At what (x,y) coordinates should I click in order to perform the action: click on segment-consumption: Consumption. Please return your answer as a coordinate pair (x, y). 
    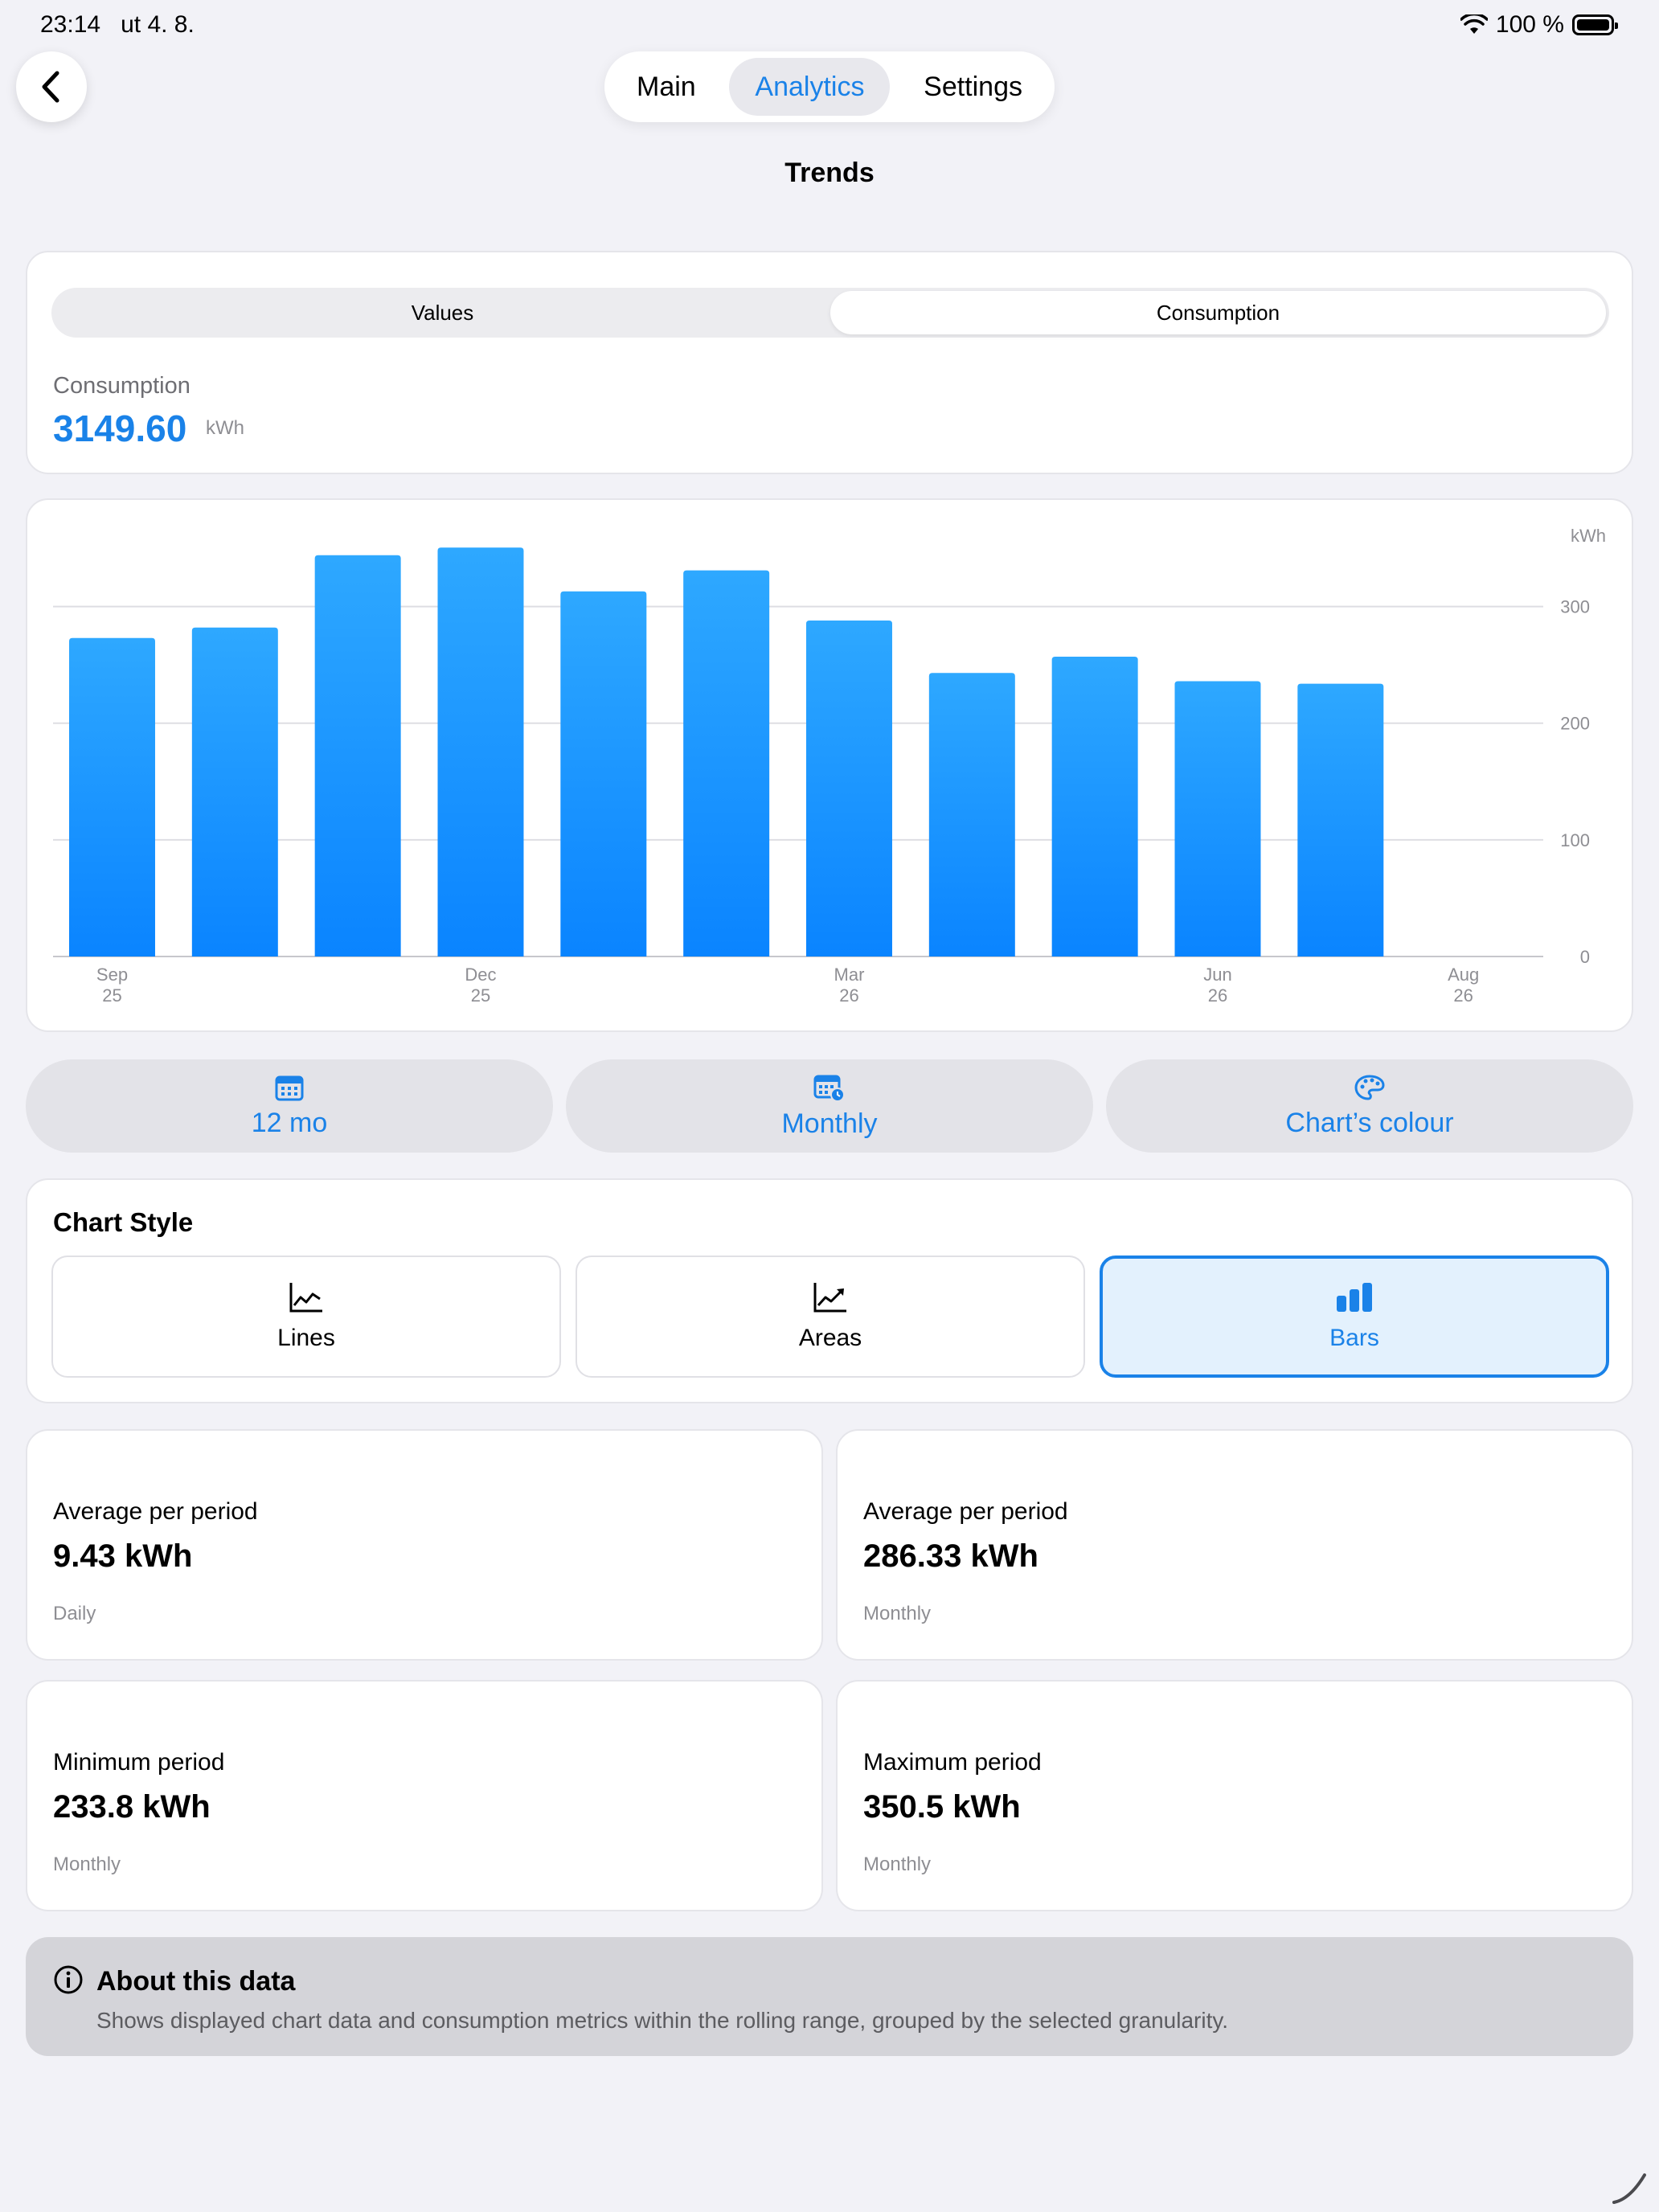
    Looking at the image, I should click on (1218, 312).